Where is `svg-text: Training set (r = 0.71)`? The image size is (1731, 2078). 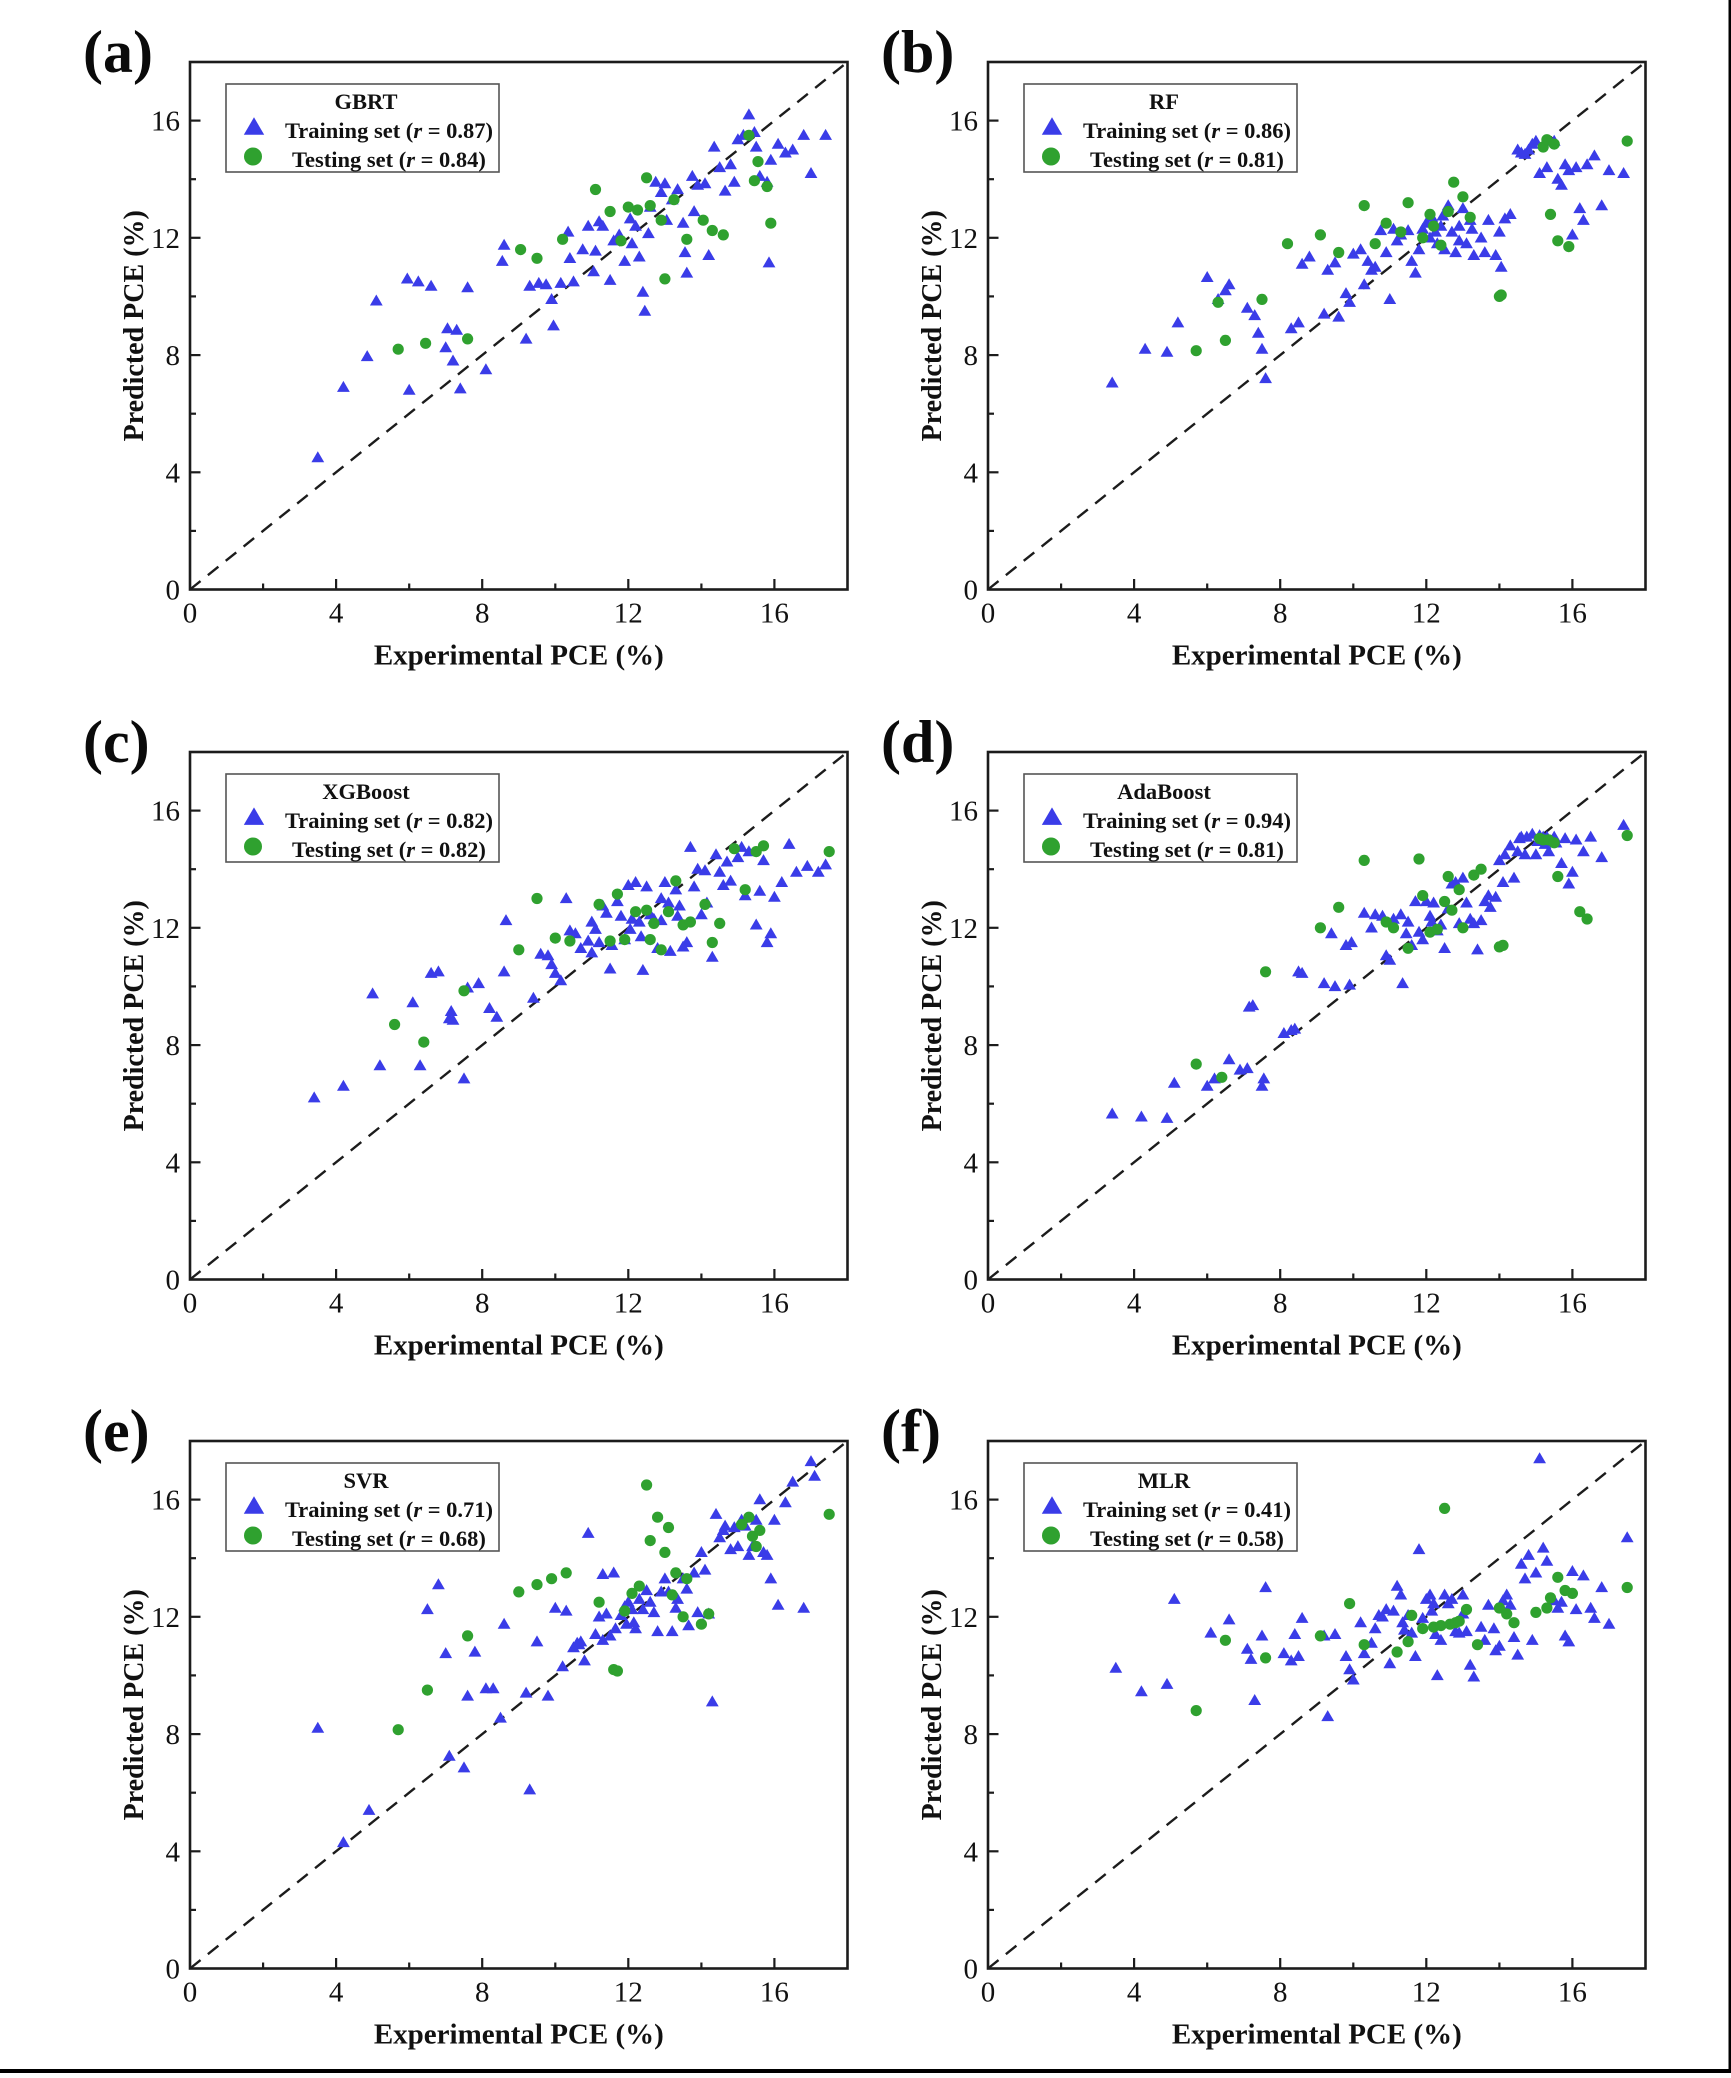
svg-text: Training set (r = 0.71) is located at coordinates (389, 1509).